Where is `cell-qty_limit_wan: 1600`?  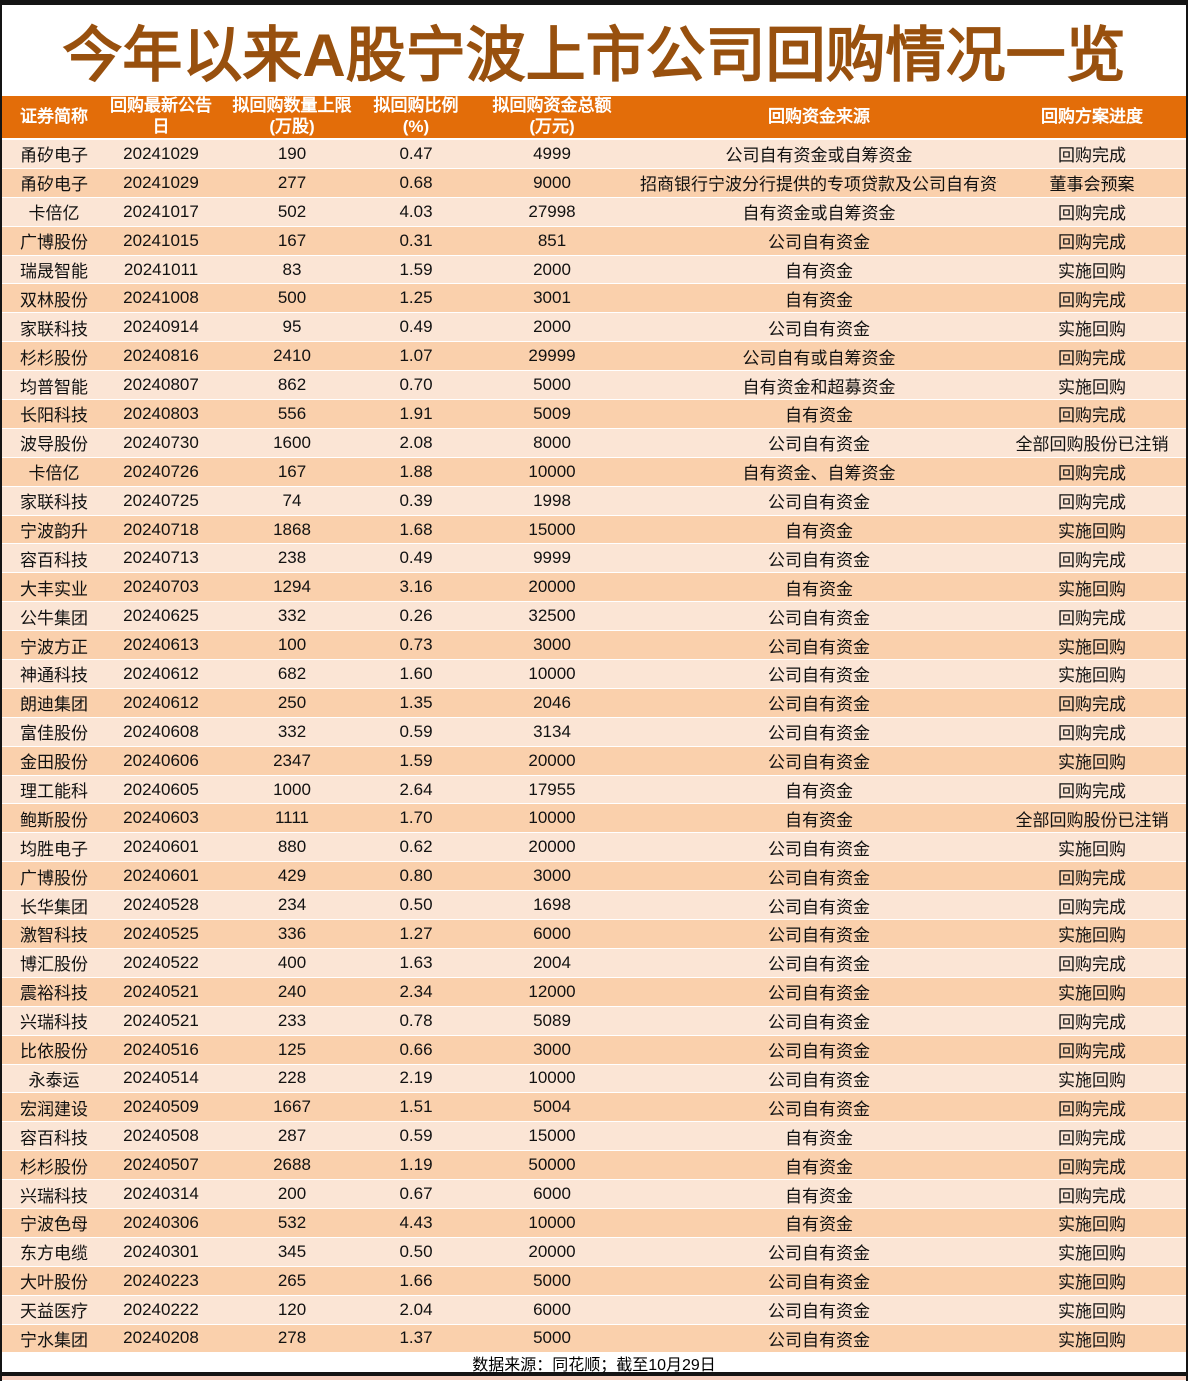
cell-qty_limit_wan: 1600 is located at coordinates (292, 443).